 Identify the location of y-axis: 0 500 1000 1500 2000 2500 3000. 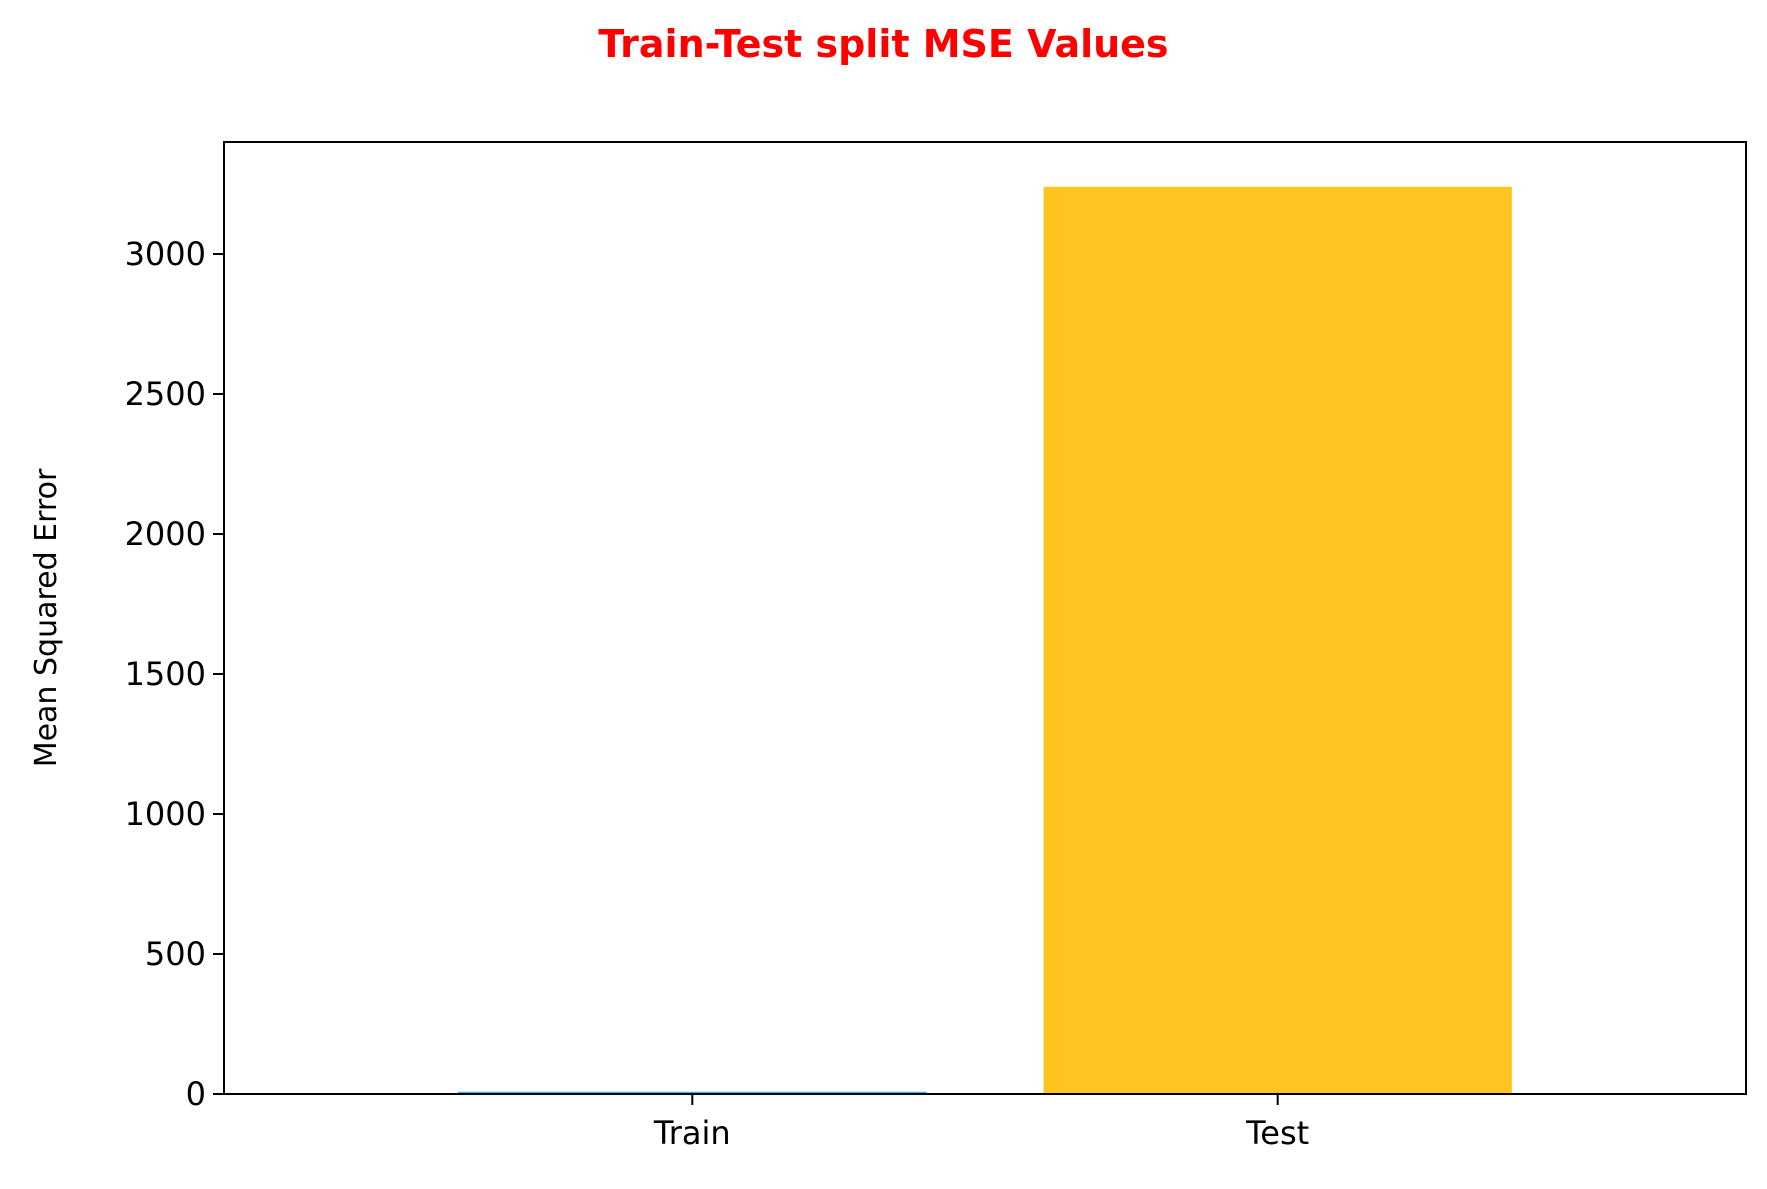
(174, 674).